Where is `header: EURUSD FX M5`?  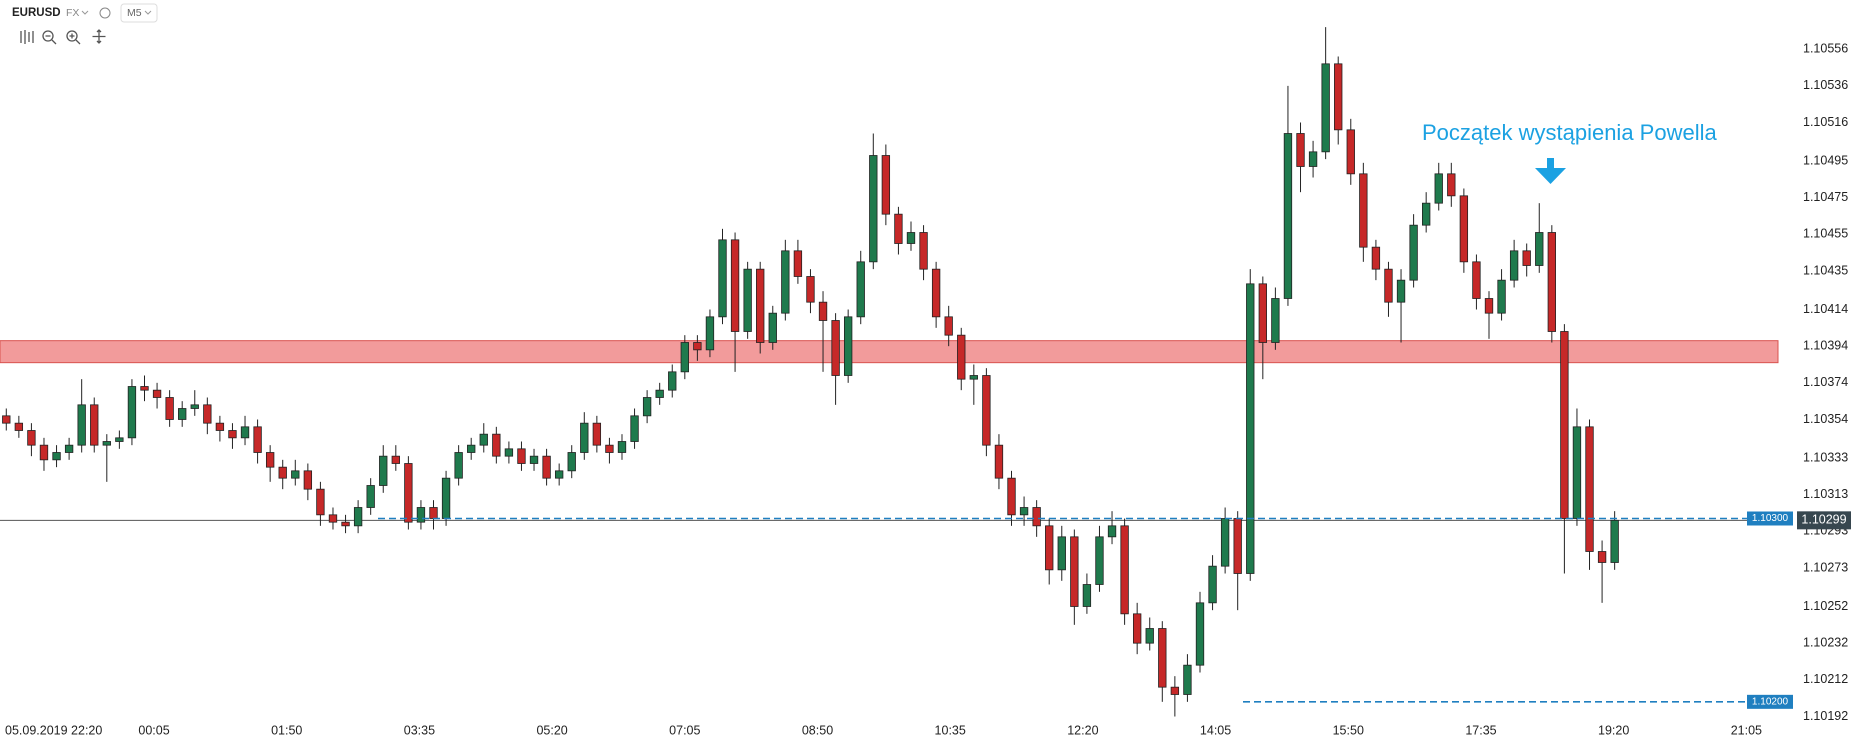 header: EURUSD FX M5 is located at coordinates (85, 13).